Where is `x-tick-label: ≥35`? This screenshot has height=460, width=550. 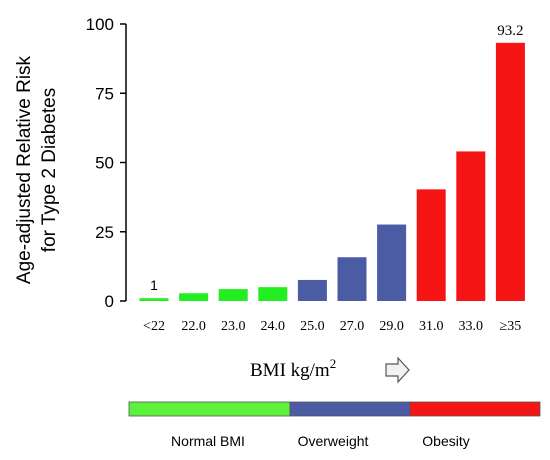
x-tick-label: ≥35 is located at coordinates (511, 326).